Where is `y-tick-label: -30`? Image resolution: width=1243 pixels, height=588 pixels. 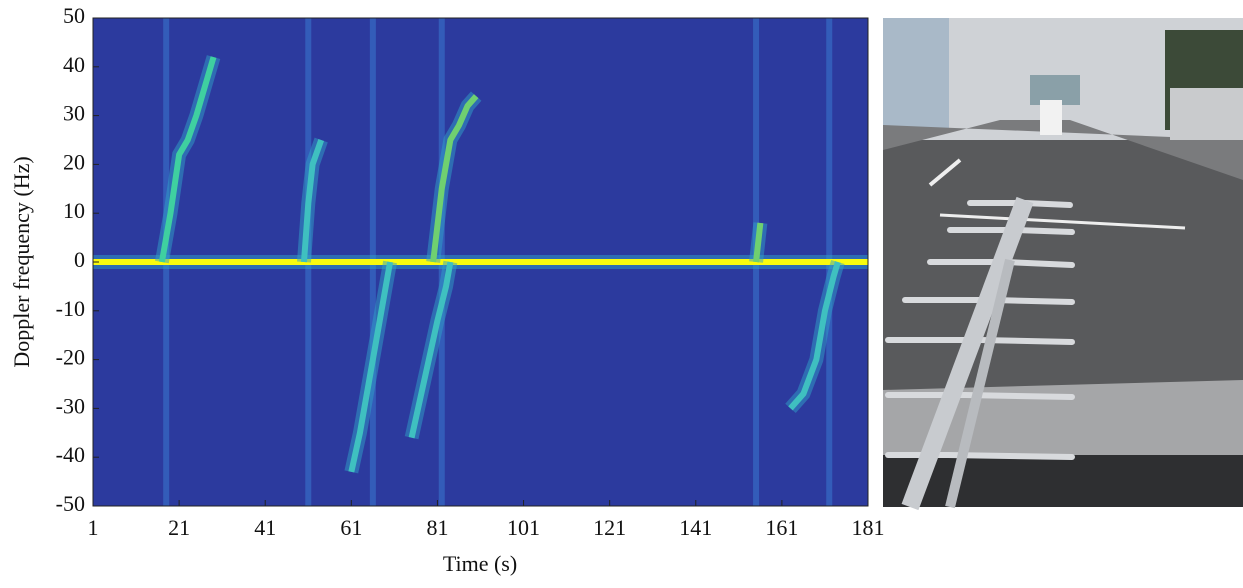 y-tick-label: -30 is located at coordinates (70, 405).